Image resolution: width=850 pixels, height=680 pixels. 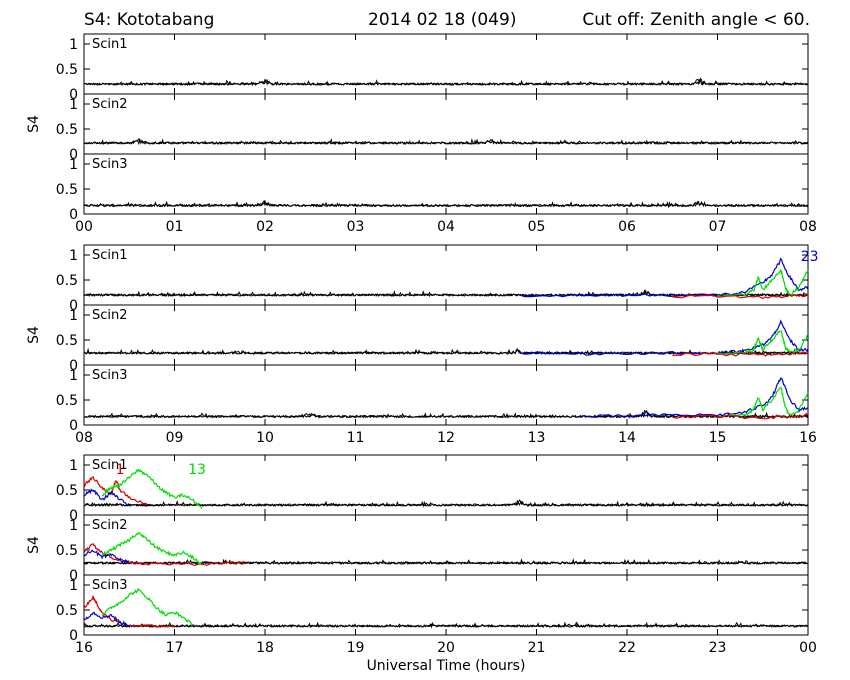 What do you see at coordinates (537, 227) in the screenshot?
I see `x-tick-label: 05` at bounding box center [537, 227].